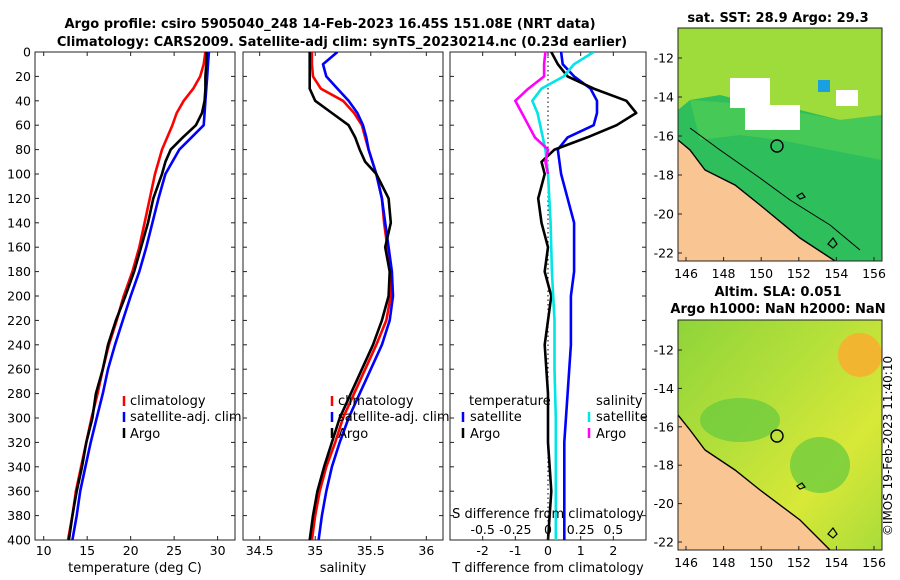 This screenshot has height=580, width=900. Describe the element at coordinates (619, 401) in the screenshot. I see `legend-salinity-title: salinity` at that location.